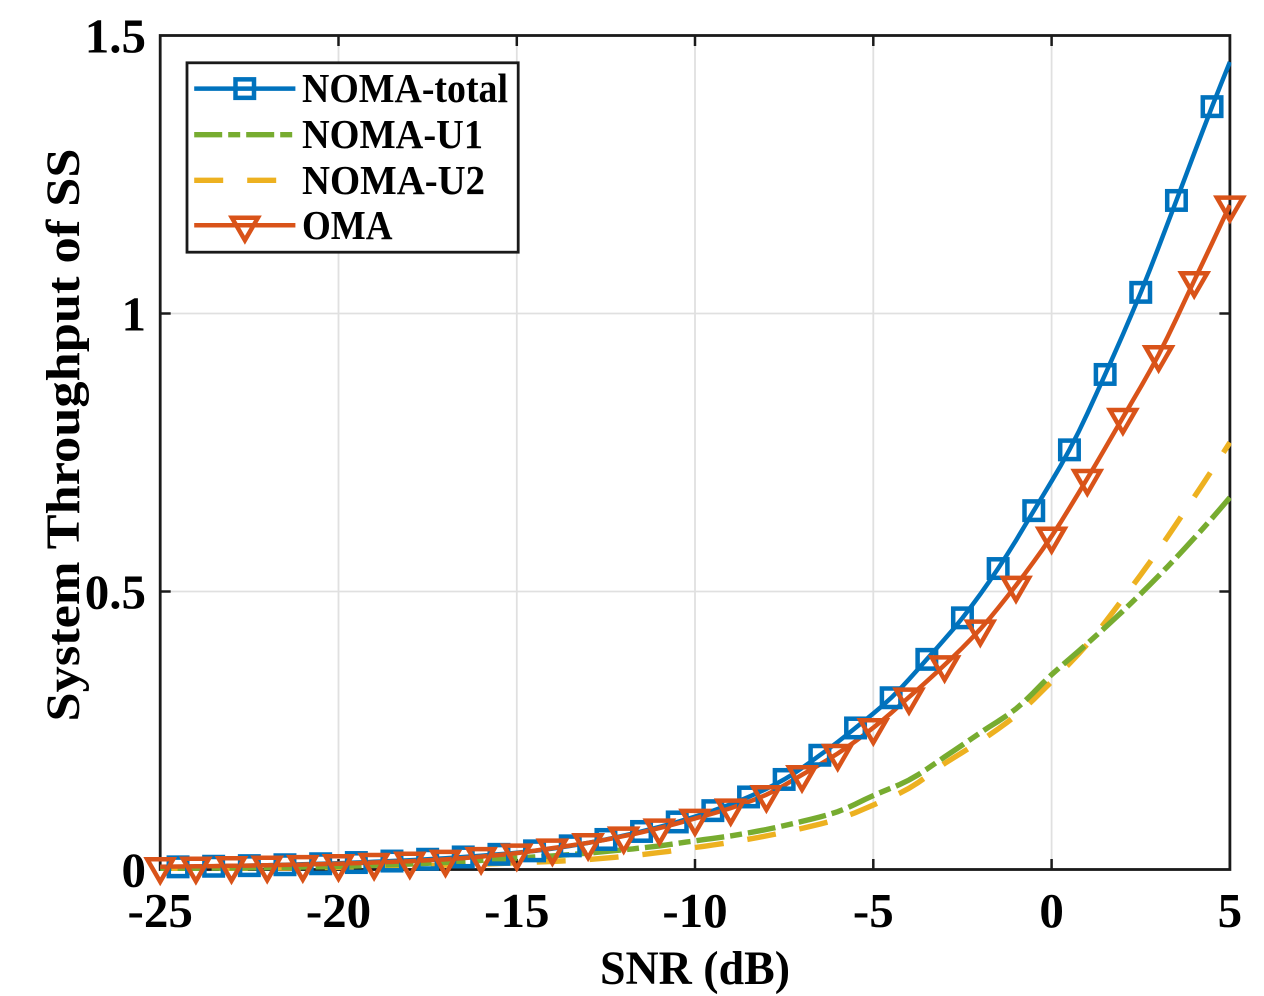  I want to click on svg-text: -5, so click(873, 910).